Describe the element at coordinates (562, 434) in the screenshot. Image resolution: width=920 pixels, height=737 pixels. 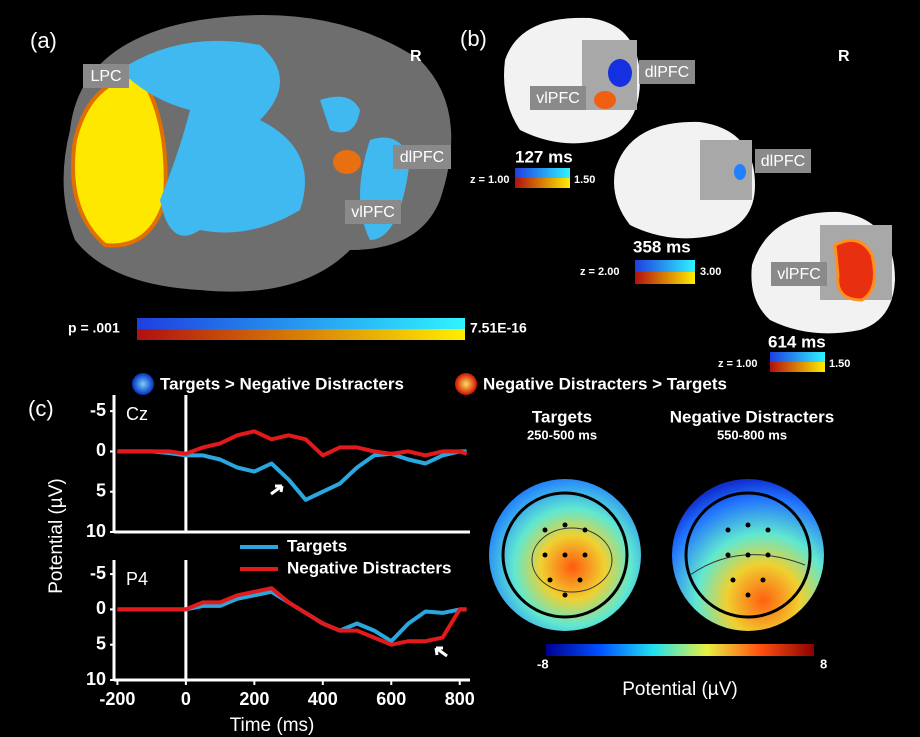
I see `map-window: 250-500 ms` at that location.